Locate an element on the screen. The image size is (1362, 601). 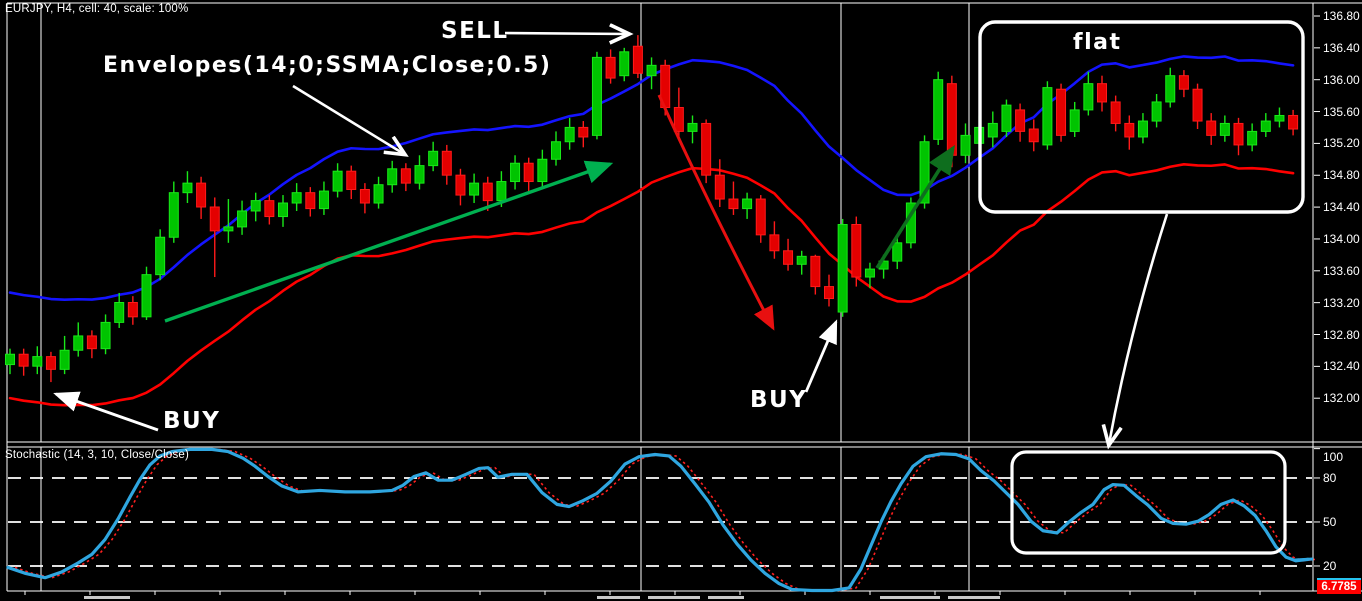
price-axis-label: 136.80 is located at coordinates (1341, 16).